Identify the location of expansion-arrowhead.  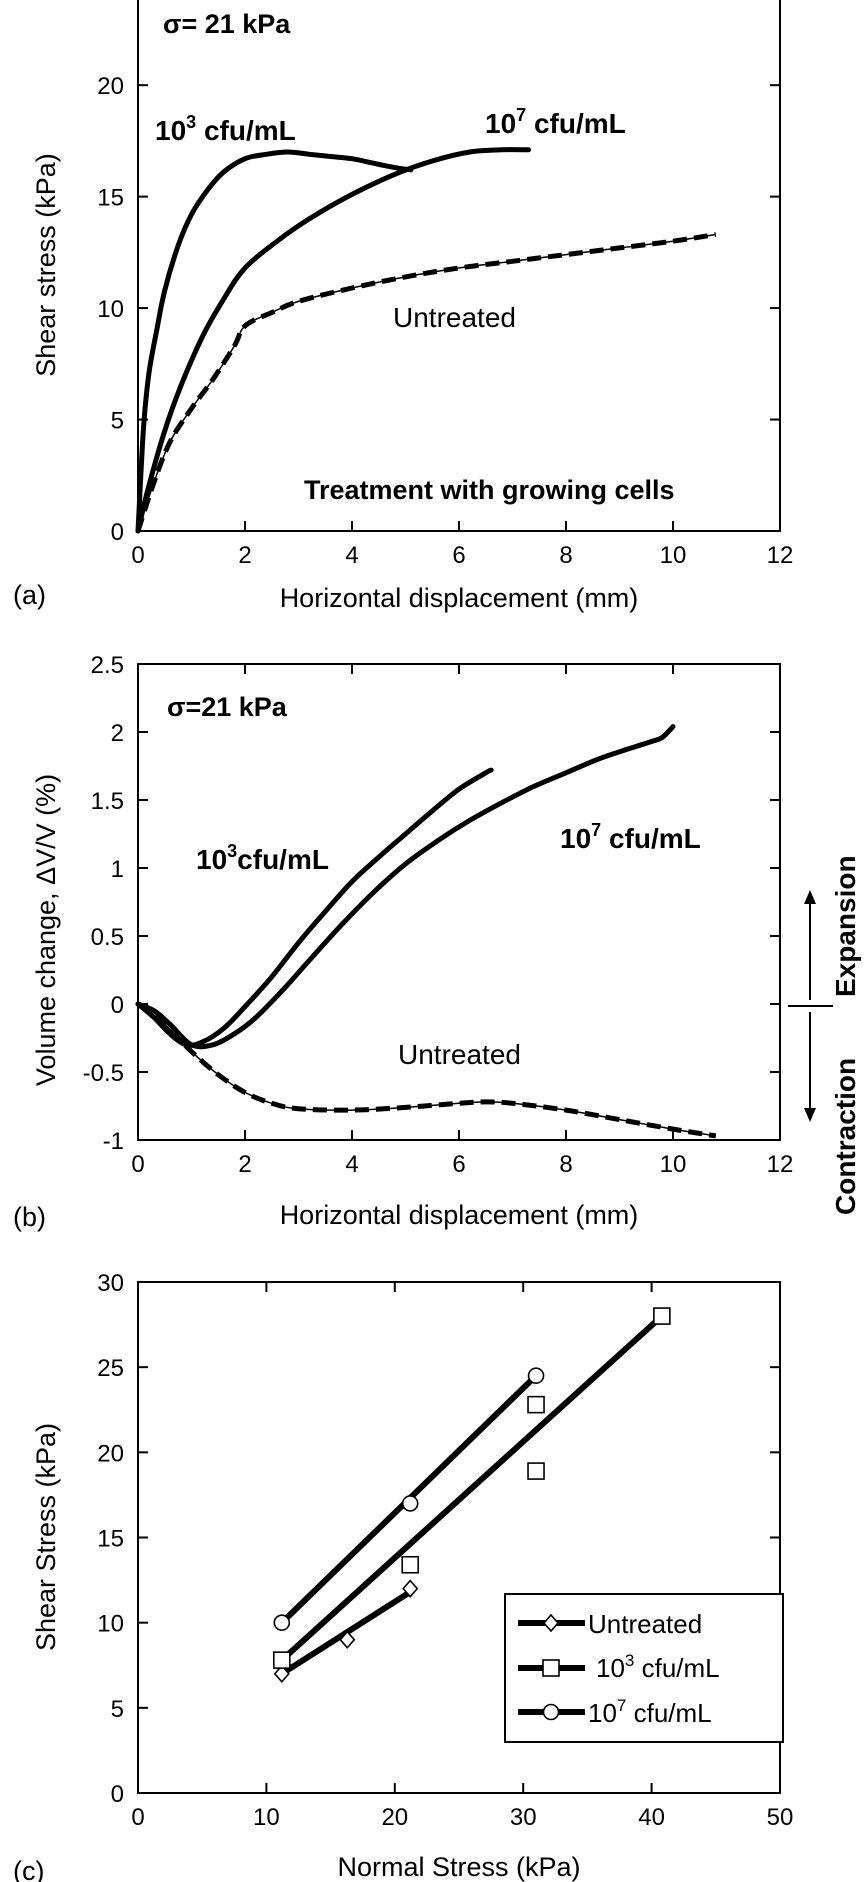
(810, 897).